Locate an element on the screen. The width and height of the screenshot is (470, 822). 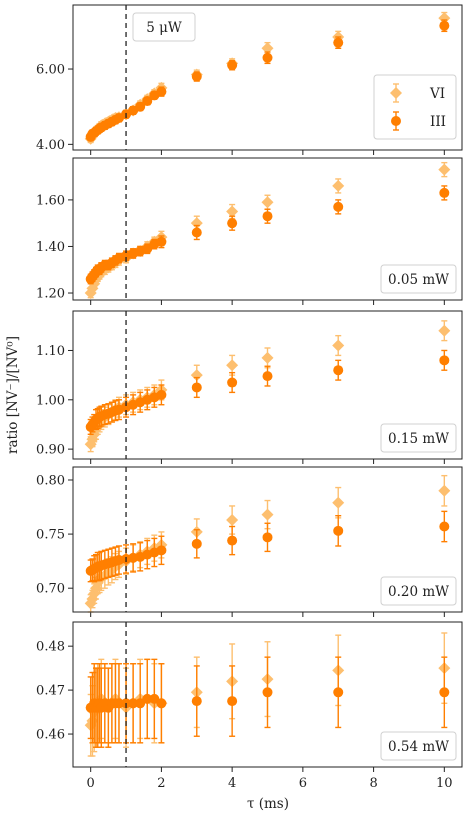
y-tick-label: 0.47 is located at coordinates (50, 691).